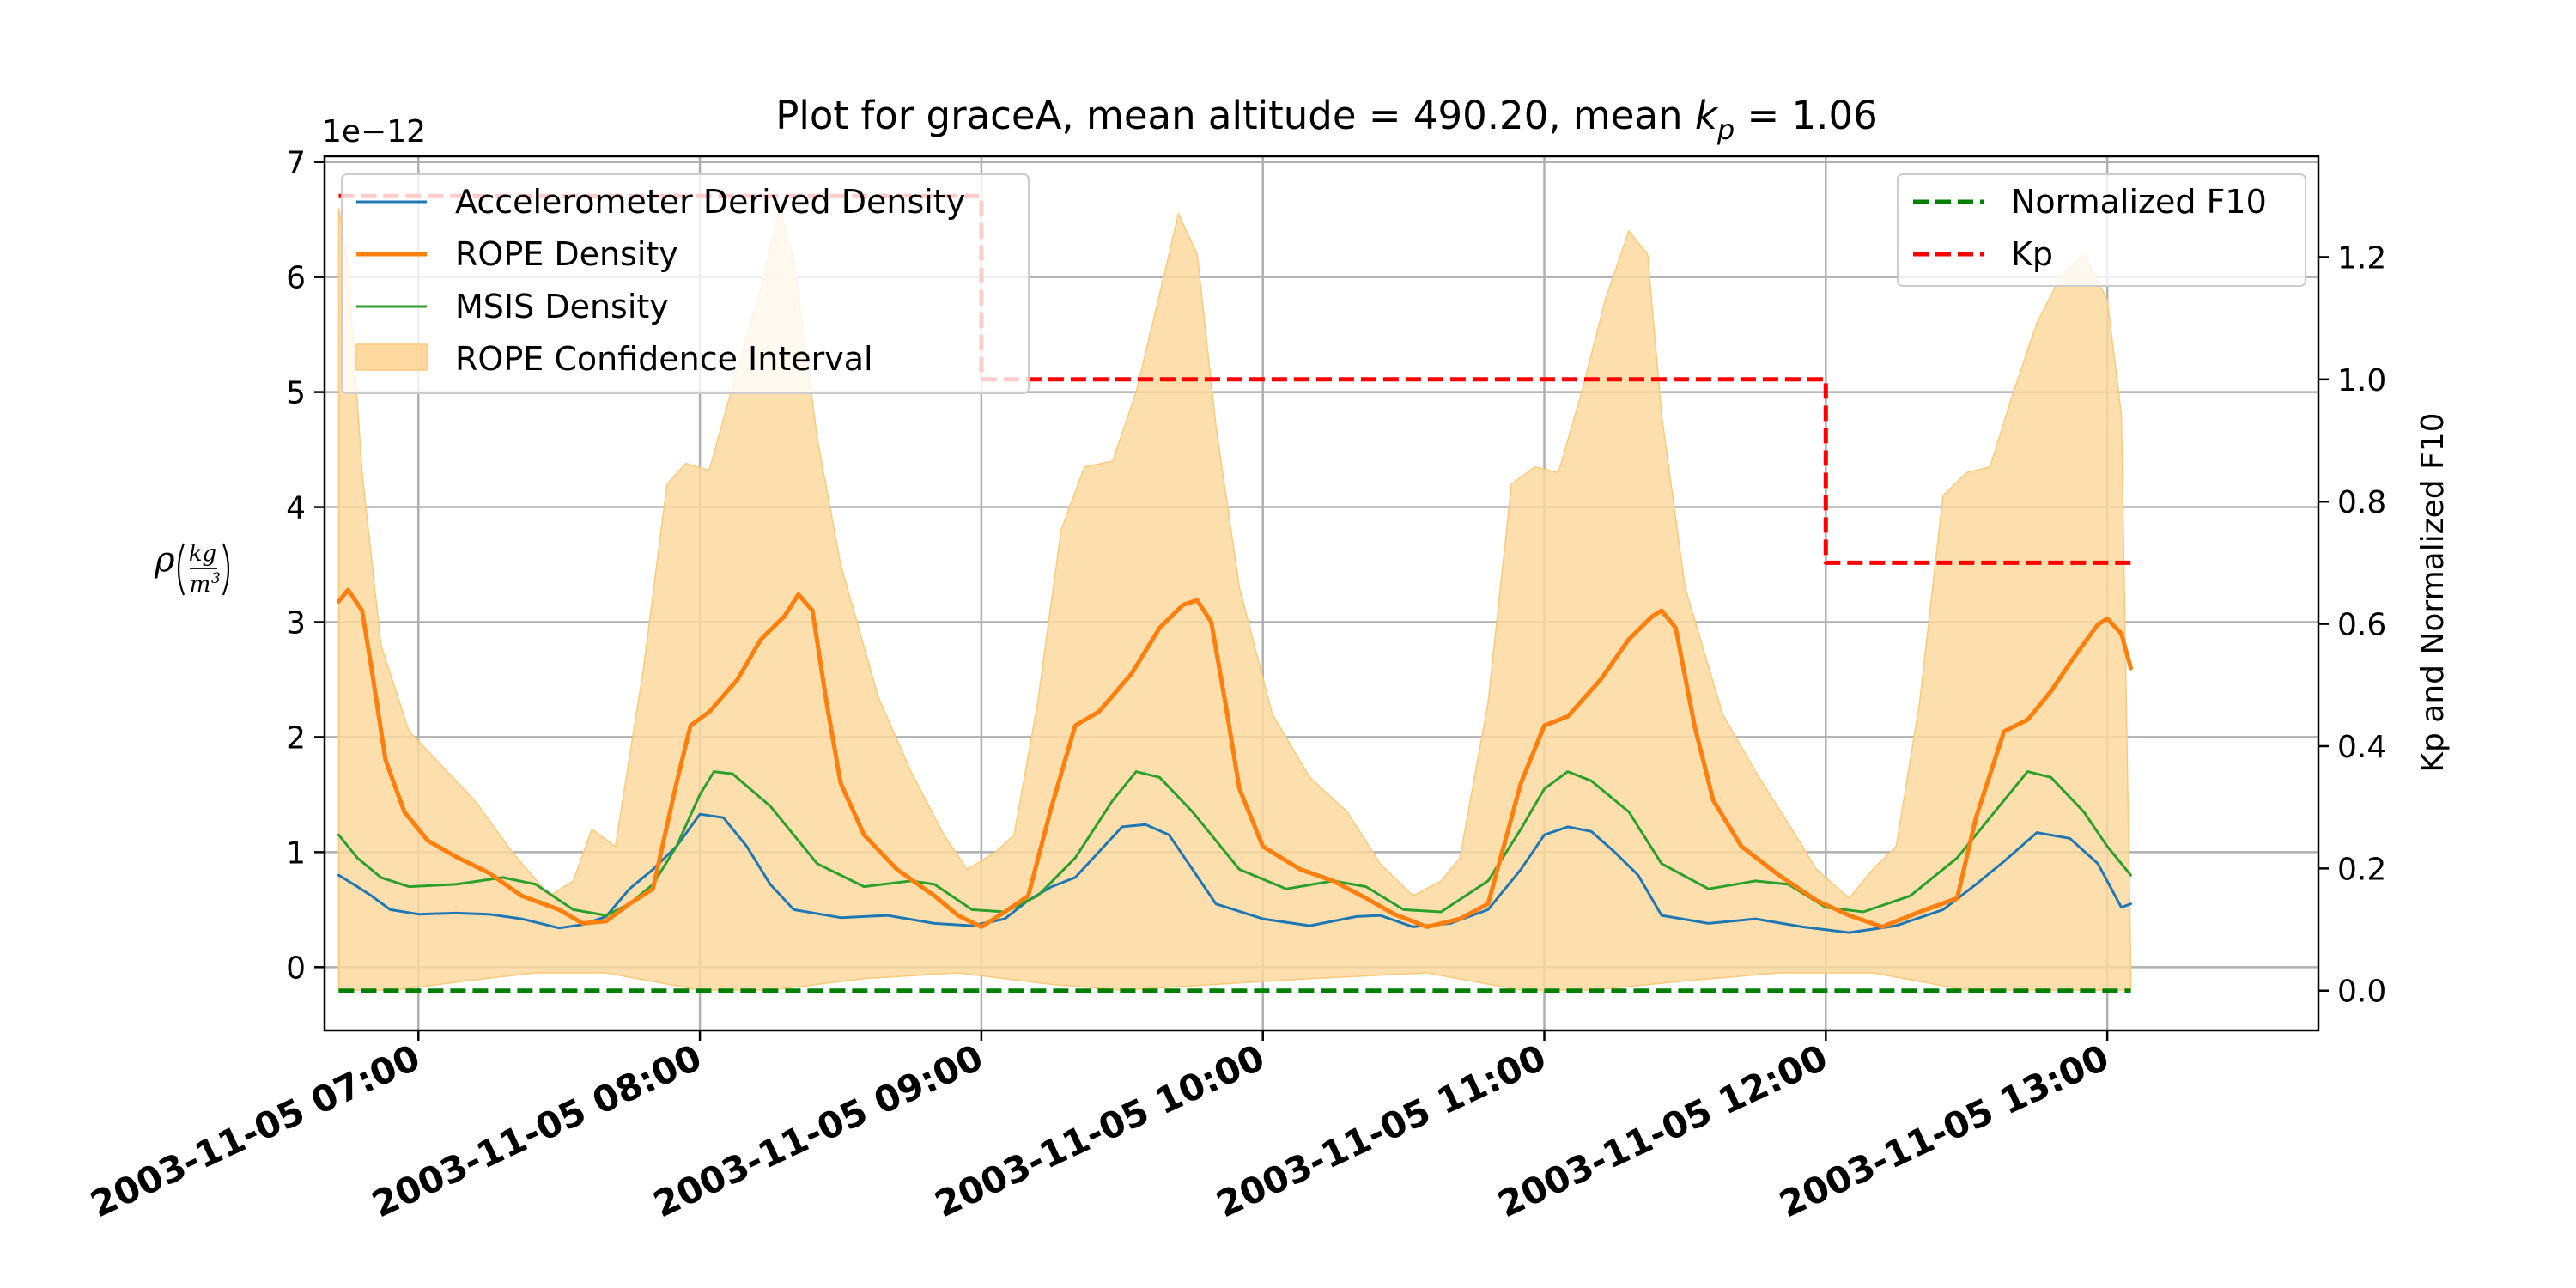  What do you see at coordinates (181, 569) in the screenshot?
I see `y-label-left-paren` at bounding box center [181, 569].